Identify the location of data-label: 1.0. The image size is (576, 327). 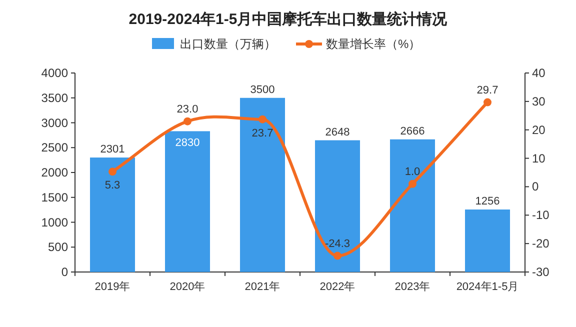
(412, 172).